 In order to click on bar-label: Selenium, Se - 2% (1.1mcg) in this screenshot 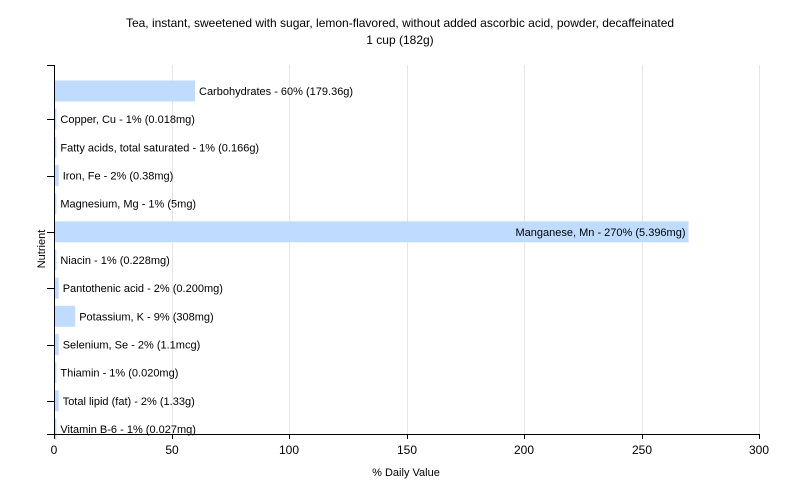, I will do `click(132, 346)`.